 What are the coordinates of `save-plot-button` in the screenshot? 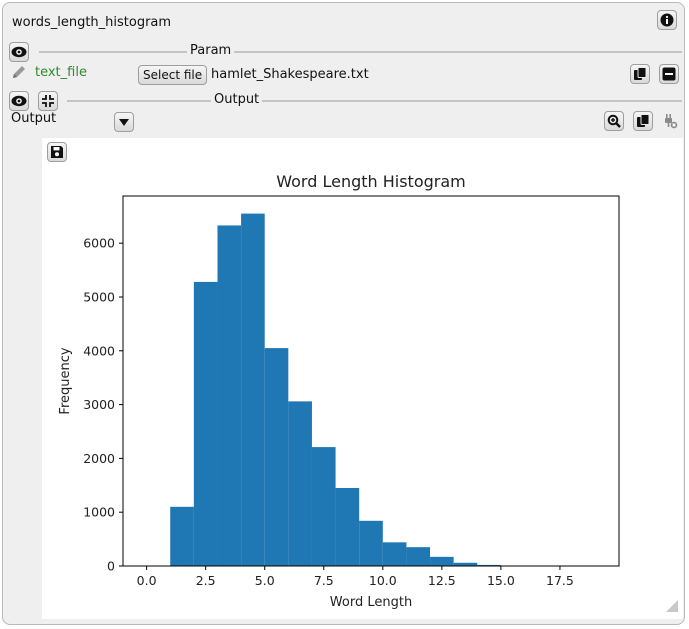 It's located at (57, 152).